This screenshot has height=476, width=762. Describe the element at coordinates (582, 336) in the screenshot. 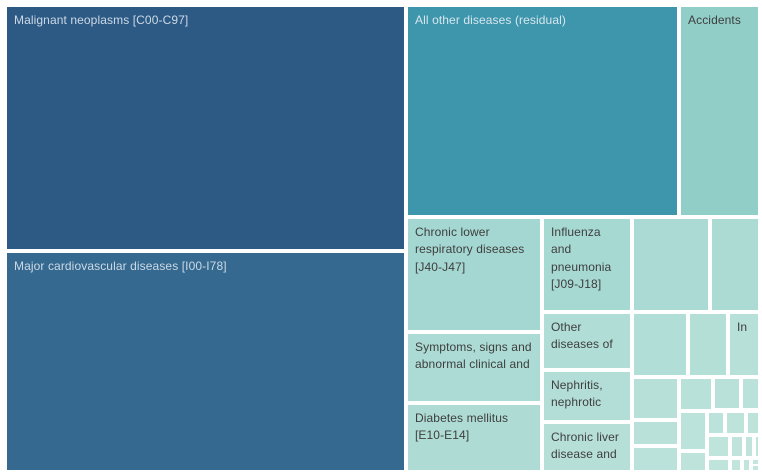

I see `cell-label: Other diseases of` at that location.